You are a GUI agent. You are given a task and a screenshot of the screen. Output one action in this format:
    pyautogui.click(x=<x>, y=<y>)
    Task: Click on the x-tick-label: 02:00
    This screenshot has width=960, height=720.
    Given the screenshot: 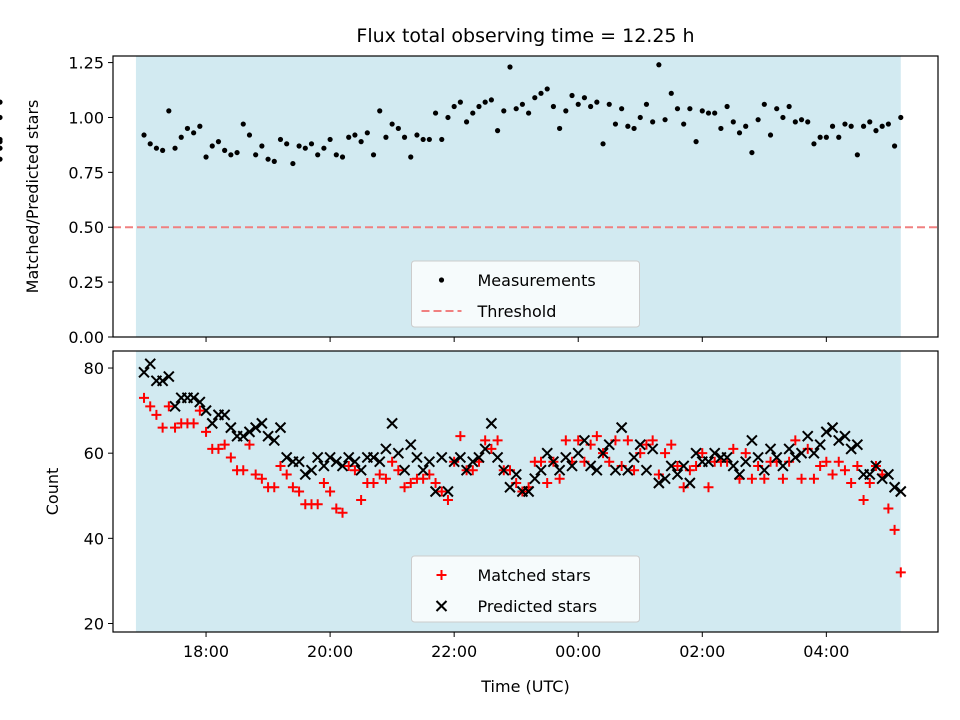 What is the action you would take?
    pyautogui.click(x=702, y=651)
    